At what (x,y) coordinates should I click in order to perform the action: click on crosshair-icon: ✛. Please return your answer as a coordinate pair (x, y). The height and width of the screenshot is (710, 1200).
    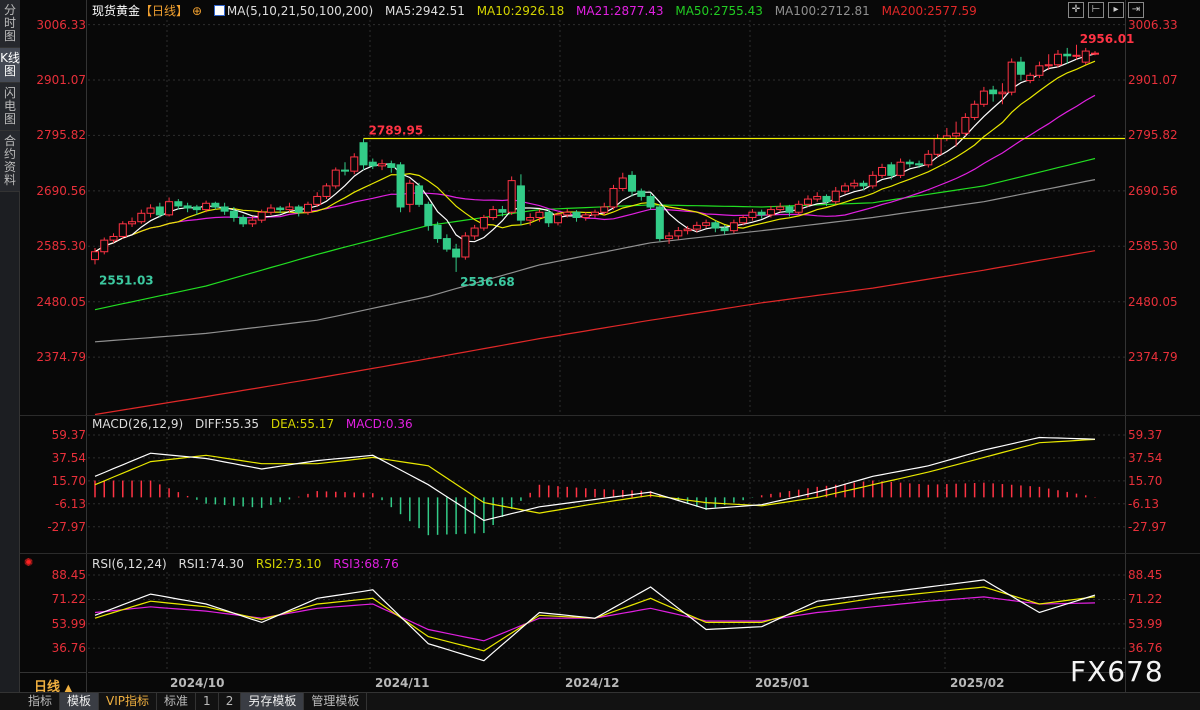
    Looking at the image, I should click on (1076, 10).